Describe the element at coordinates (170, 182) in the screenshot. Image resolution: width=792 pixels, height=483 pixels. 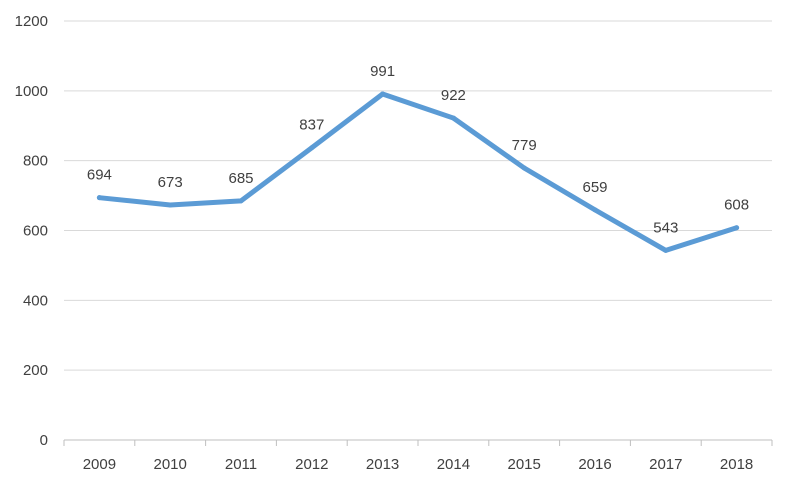
I see `data-label: 673` at that location.